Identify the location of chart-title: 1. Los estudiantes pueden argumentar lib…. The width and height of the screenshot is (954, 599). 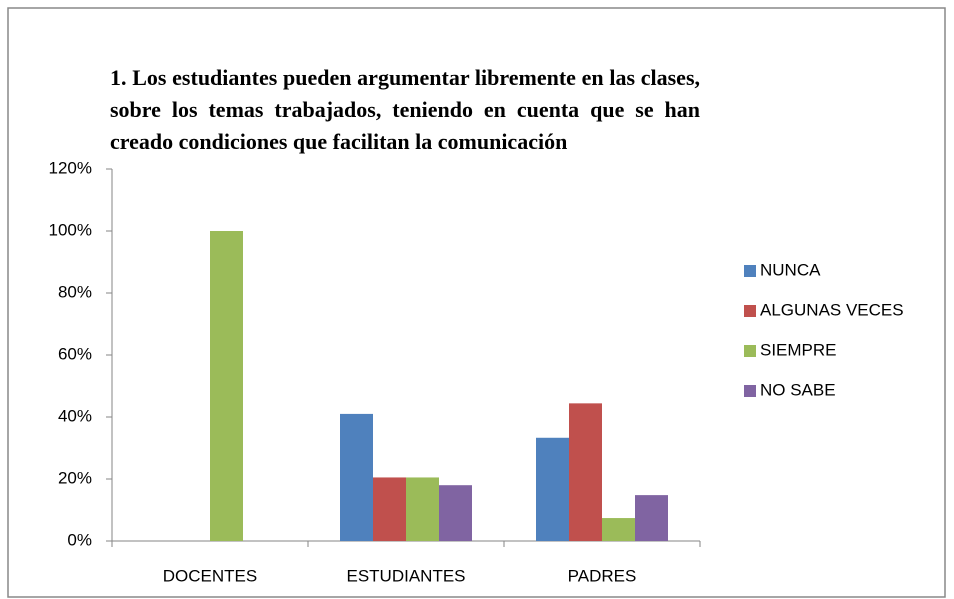
(405, 109).